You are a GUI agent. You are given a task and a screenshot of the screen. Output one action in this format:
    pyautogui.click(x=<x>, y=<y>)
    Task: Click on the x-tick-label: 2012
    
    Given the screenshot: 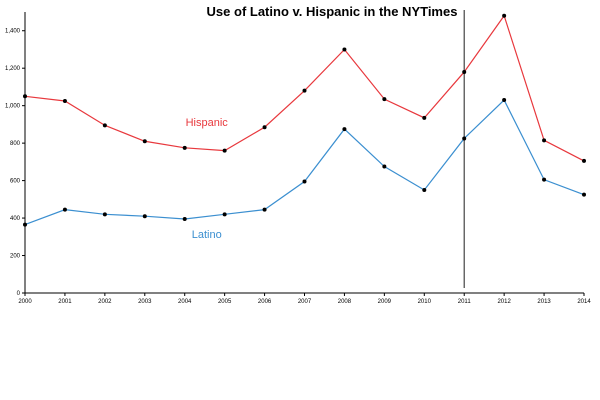 What is the action you would take?
    pyautogui.click(x=504, y=302)
    